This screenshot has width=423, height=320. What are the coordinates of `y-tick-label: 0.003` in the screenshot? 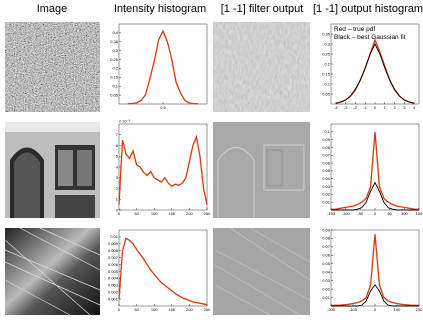 It's located at (113, 285).